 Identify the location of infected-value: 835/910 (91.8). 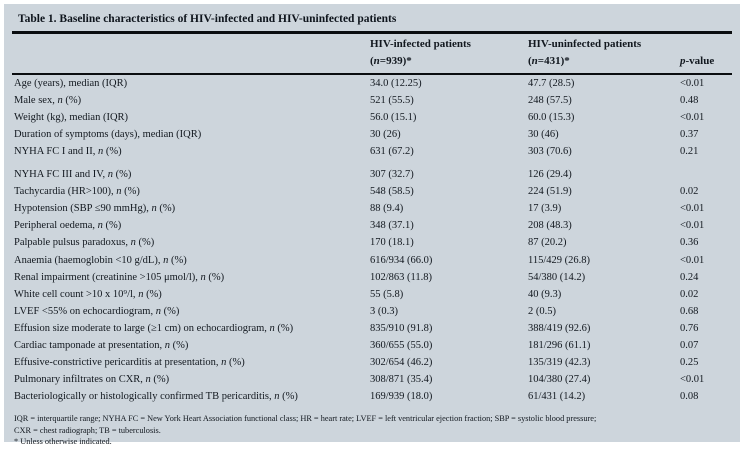
(401, 328).